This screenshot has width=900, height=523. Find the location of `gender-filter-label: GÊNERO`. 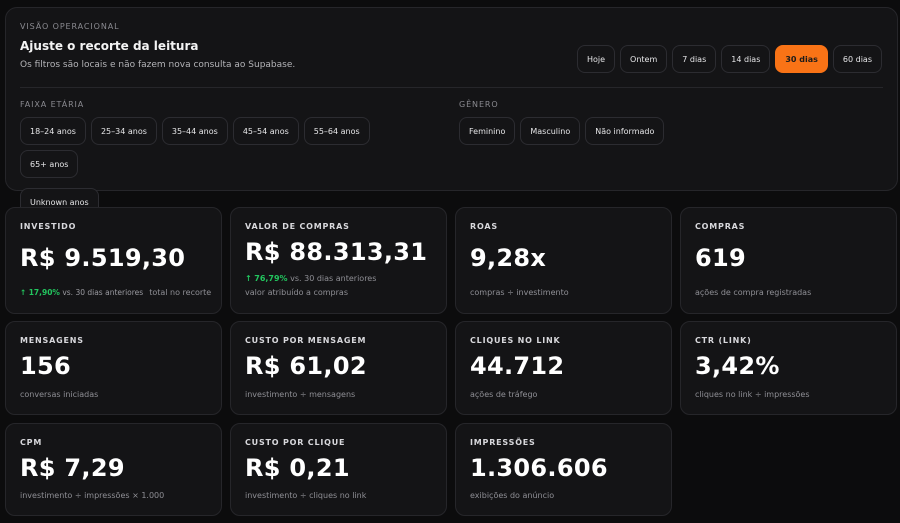

gender-filter-label: GÊNERO is located at coordinates (479, 104).